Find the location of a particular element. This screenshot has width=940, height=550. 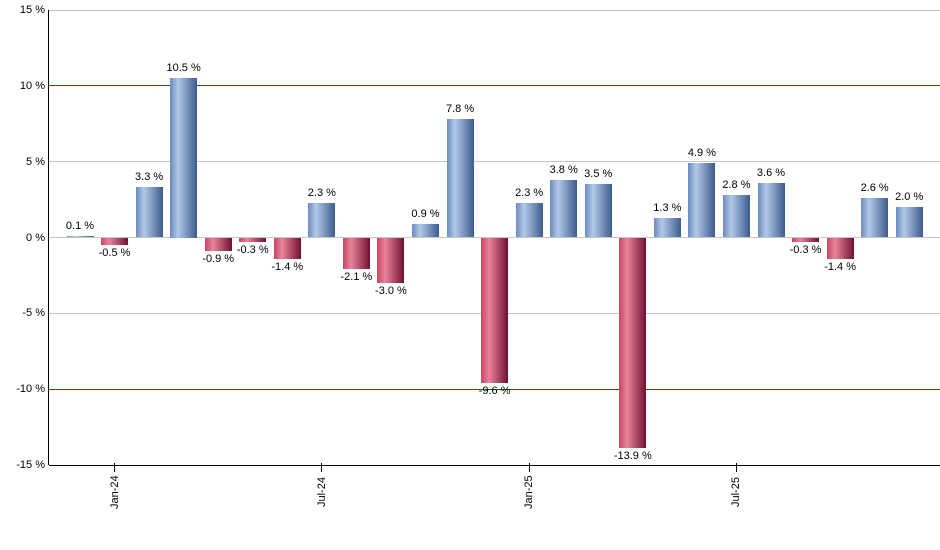

bar-value-label: 0.9 % is located at coordinates (425, 213).